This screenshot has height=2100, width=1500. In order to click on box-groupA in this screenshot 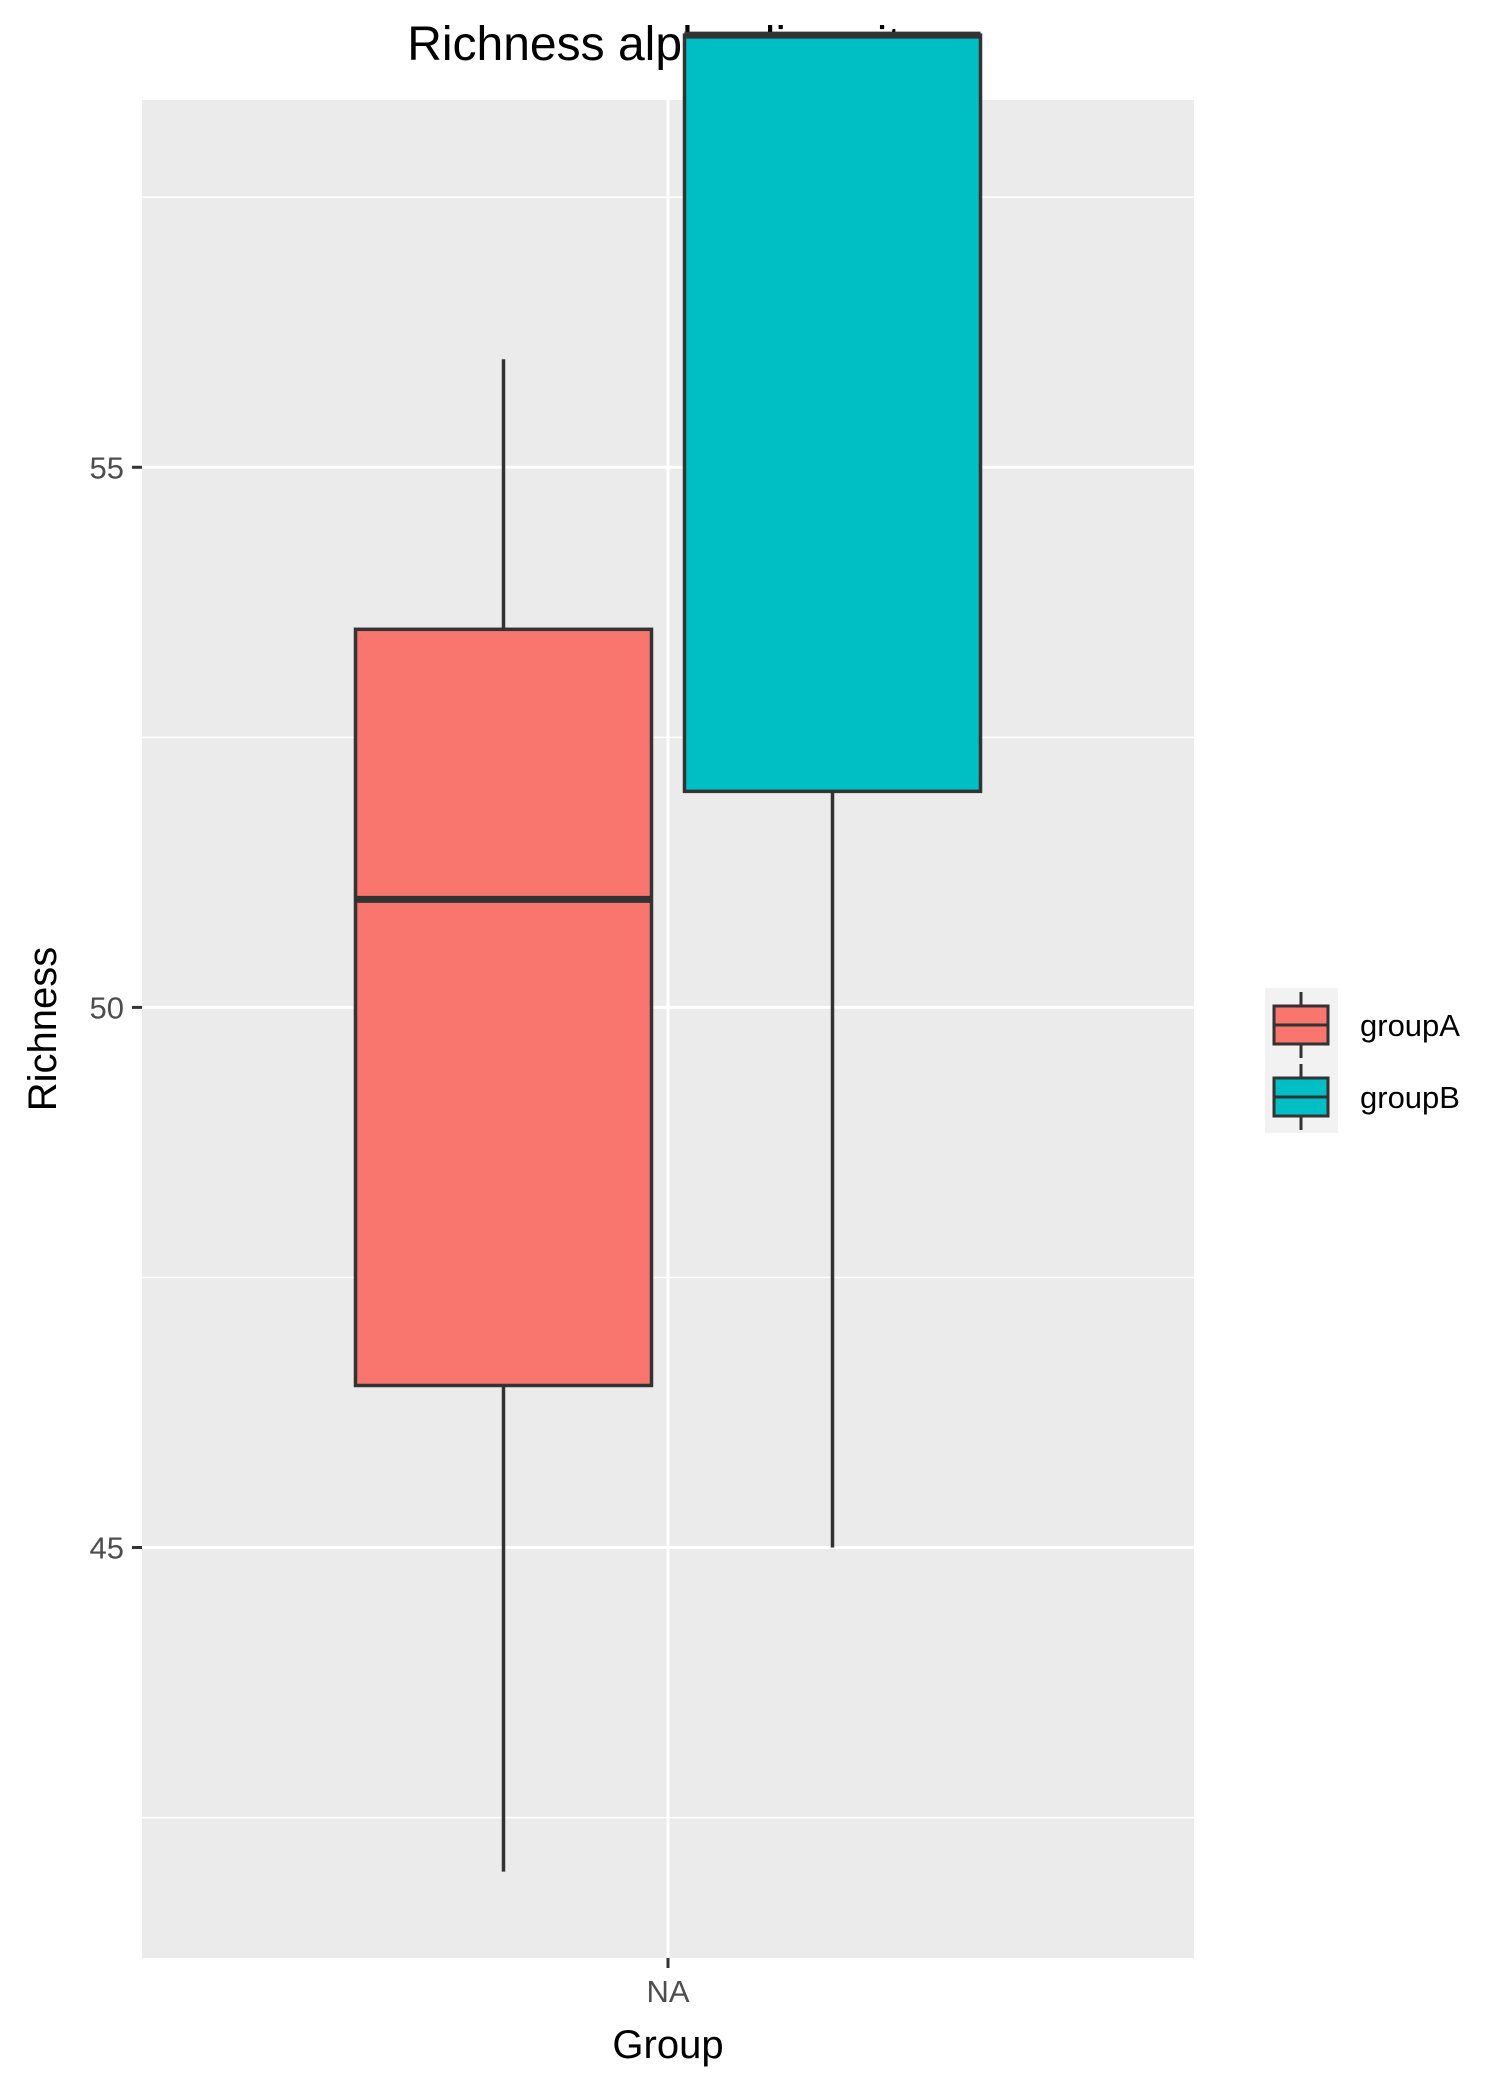, I will do `click(503, 1115)`.